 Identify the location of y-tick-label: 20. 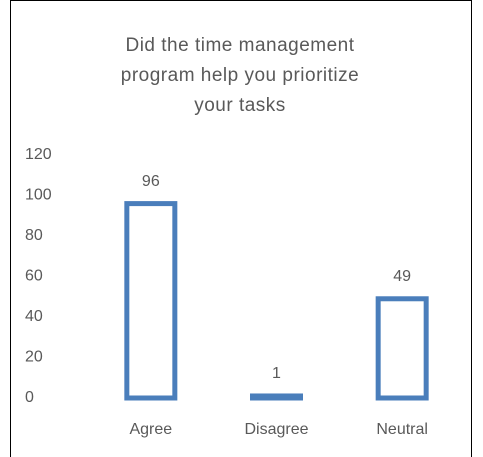
(34, 357).